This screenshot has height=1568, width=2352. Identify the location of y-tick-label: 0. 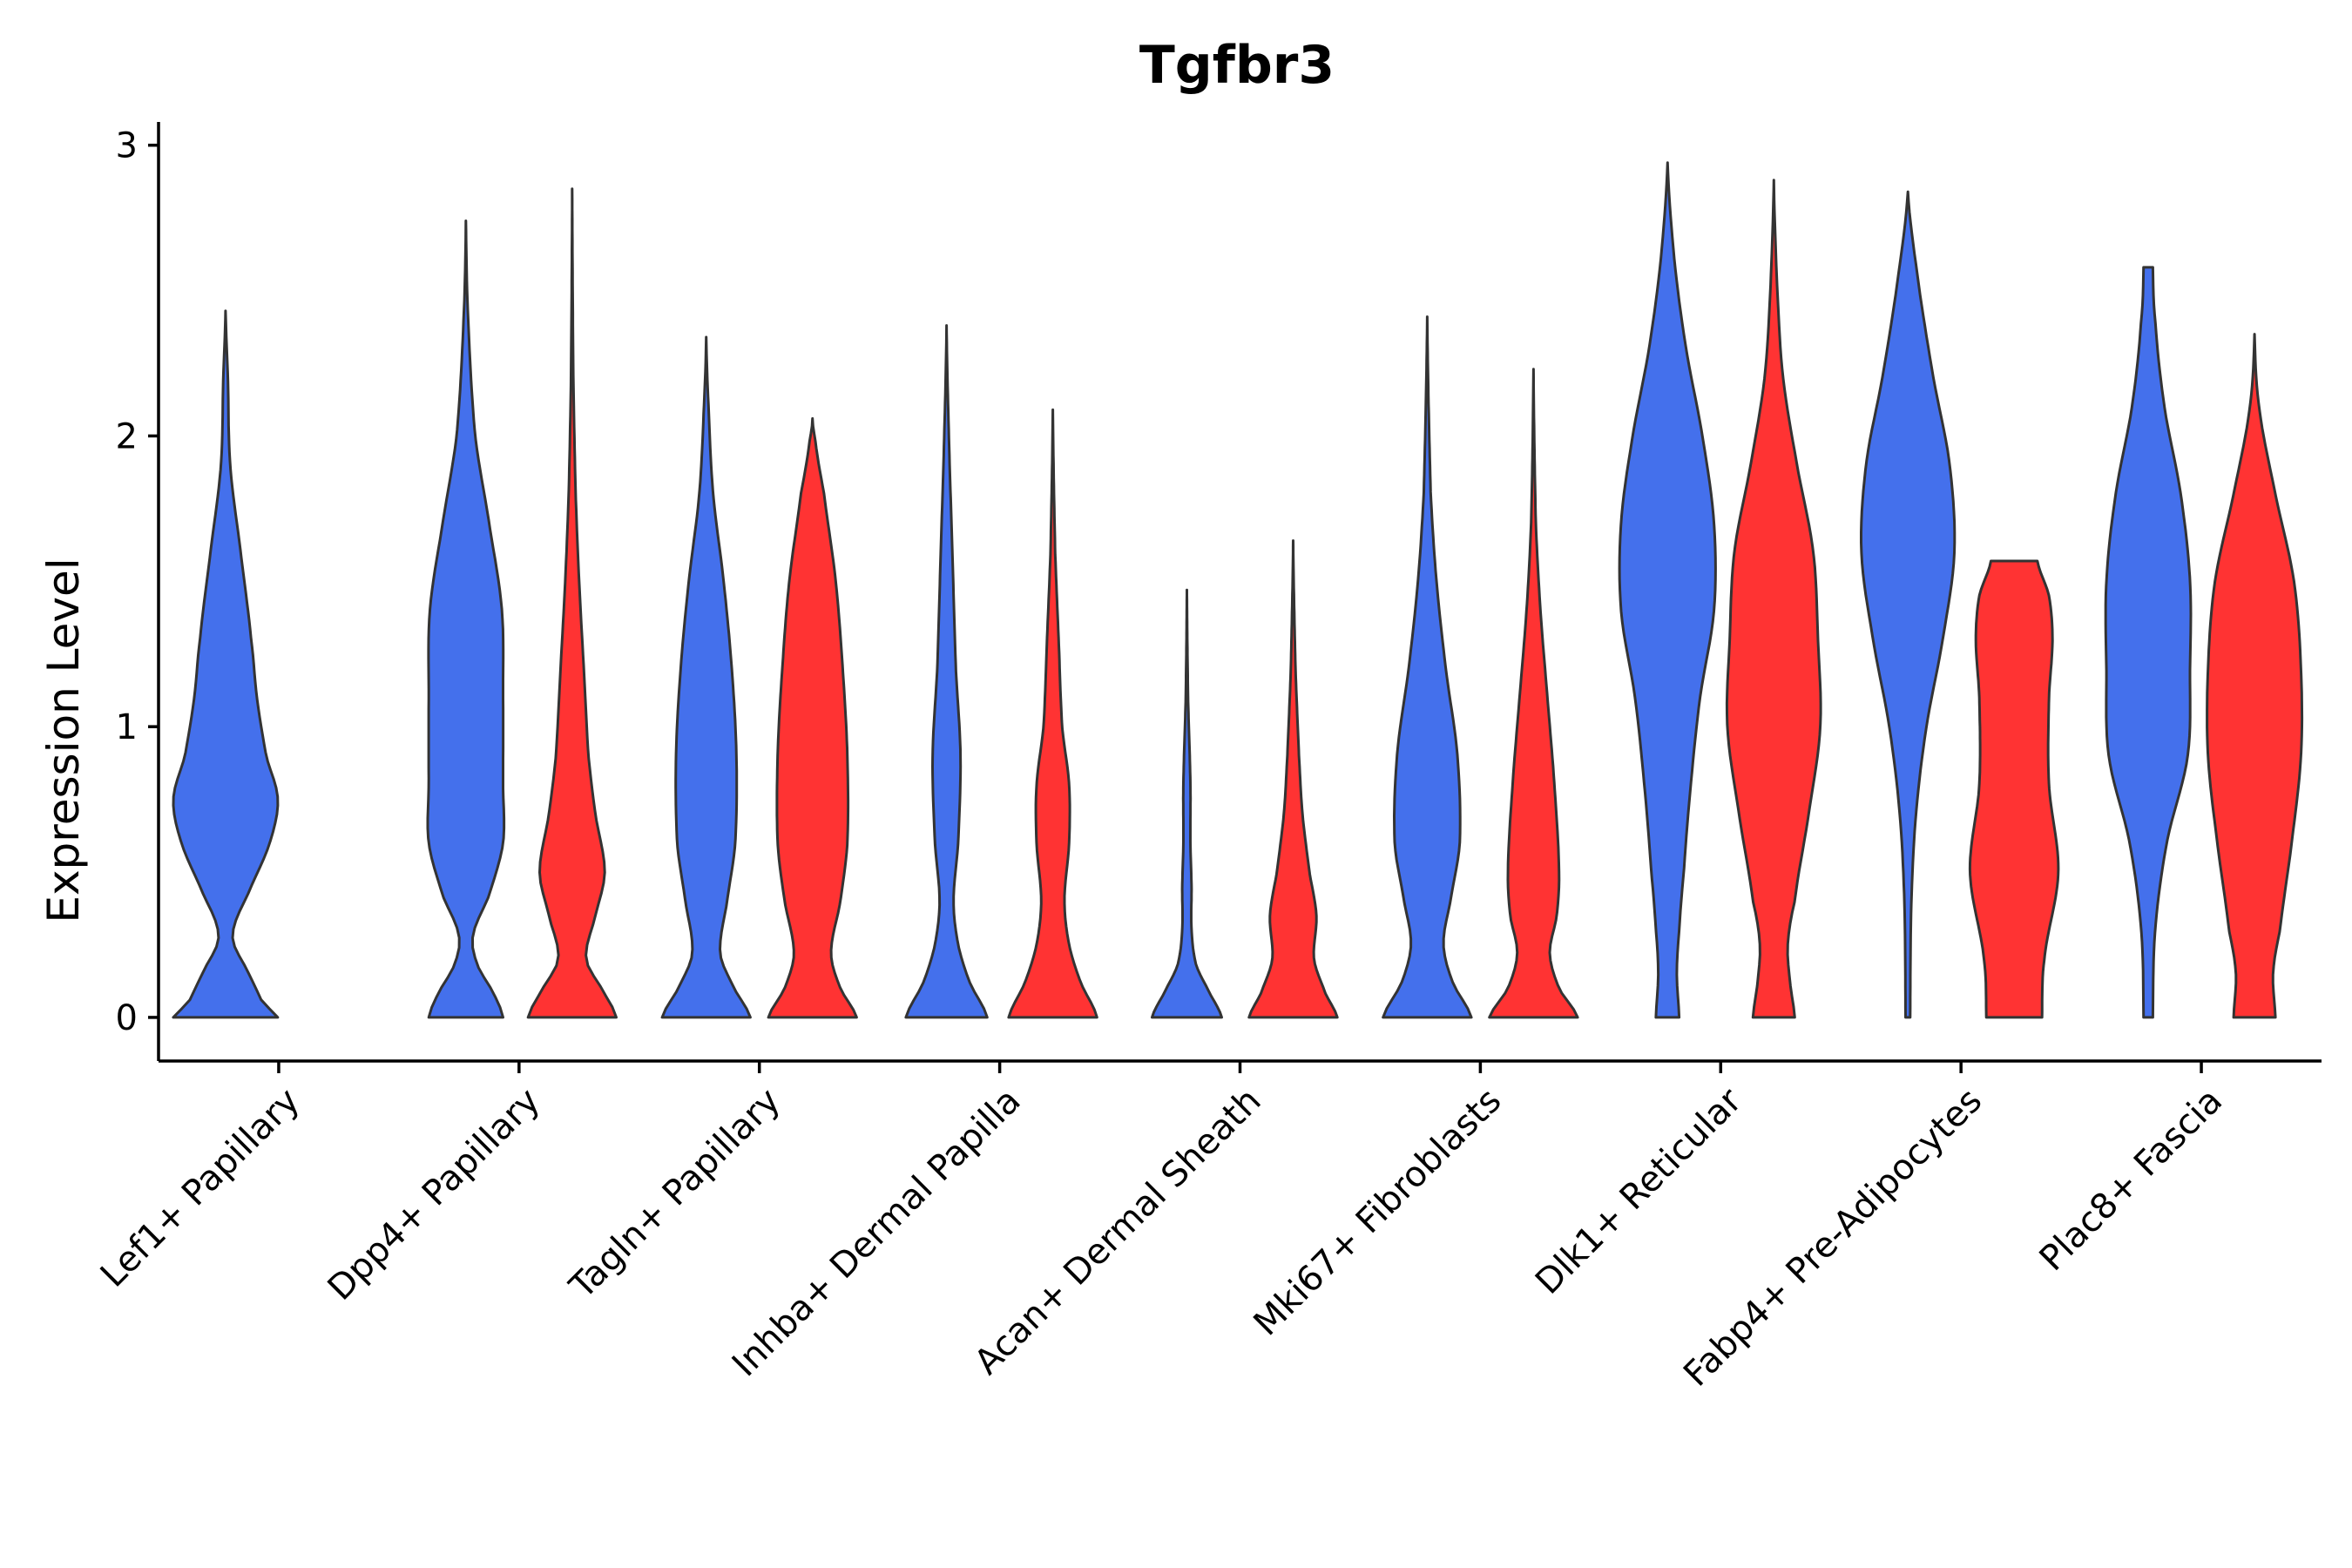
(127, 1018).